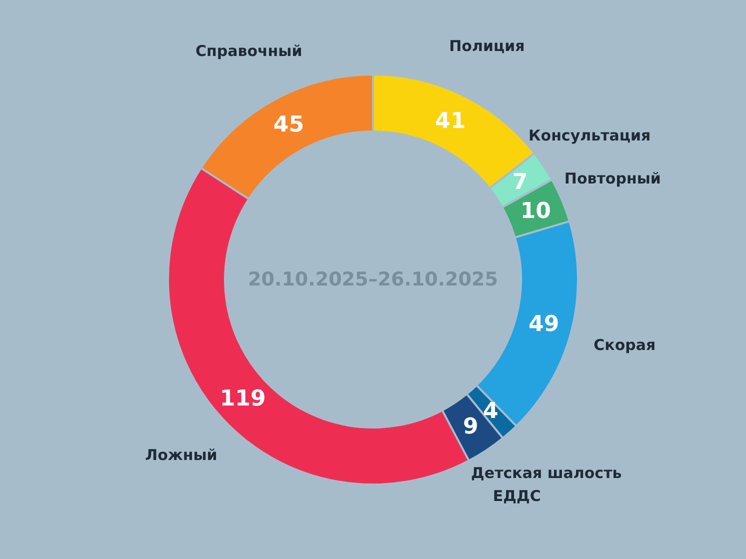  I want to click on data-label: 7, so click(520, 182).